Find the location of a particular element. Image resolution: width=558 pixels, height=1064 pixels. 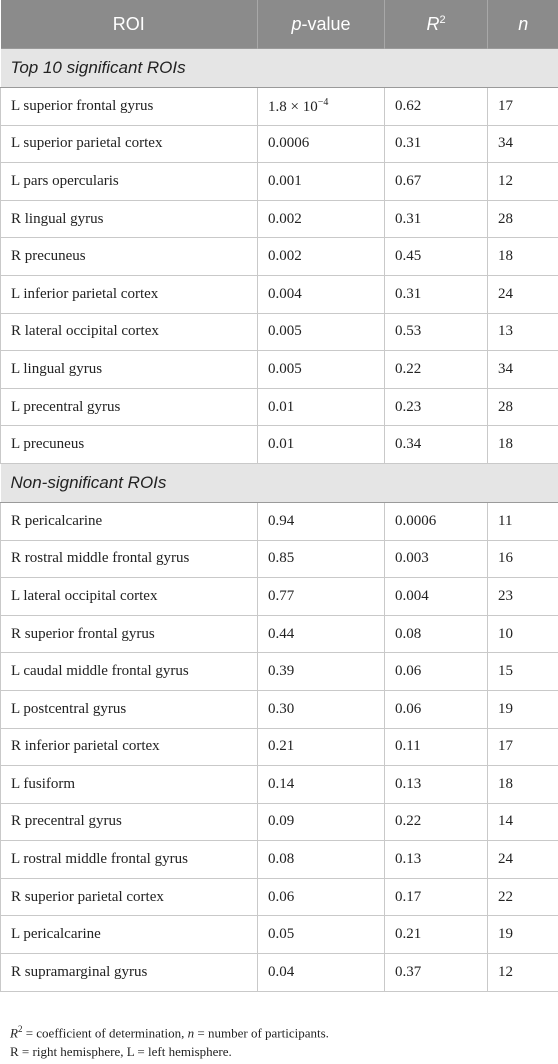

cell-r-squared: 0.31 is located at coordinates (436, 219).